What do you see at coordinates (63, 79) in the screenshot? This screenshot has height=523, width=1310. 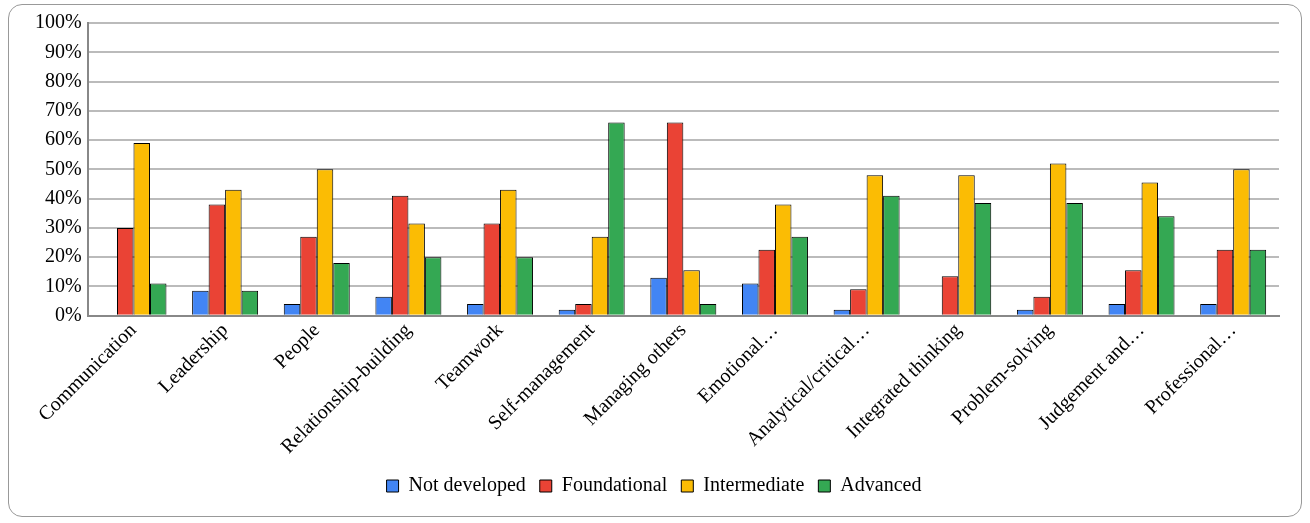 I see `y-tick-label: 80%` at bounding box center [63, 79].